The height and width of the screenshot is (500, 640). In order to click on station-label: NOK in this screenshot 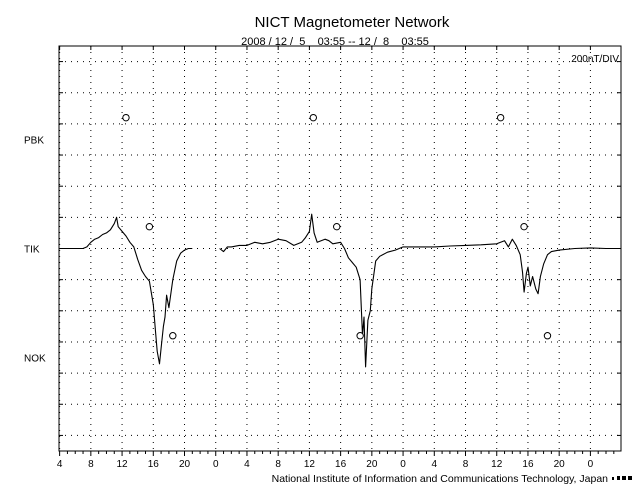, I will do `click(35, 359)`.